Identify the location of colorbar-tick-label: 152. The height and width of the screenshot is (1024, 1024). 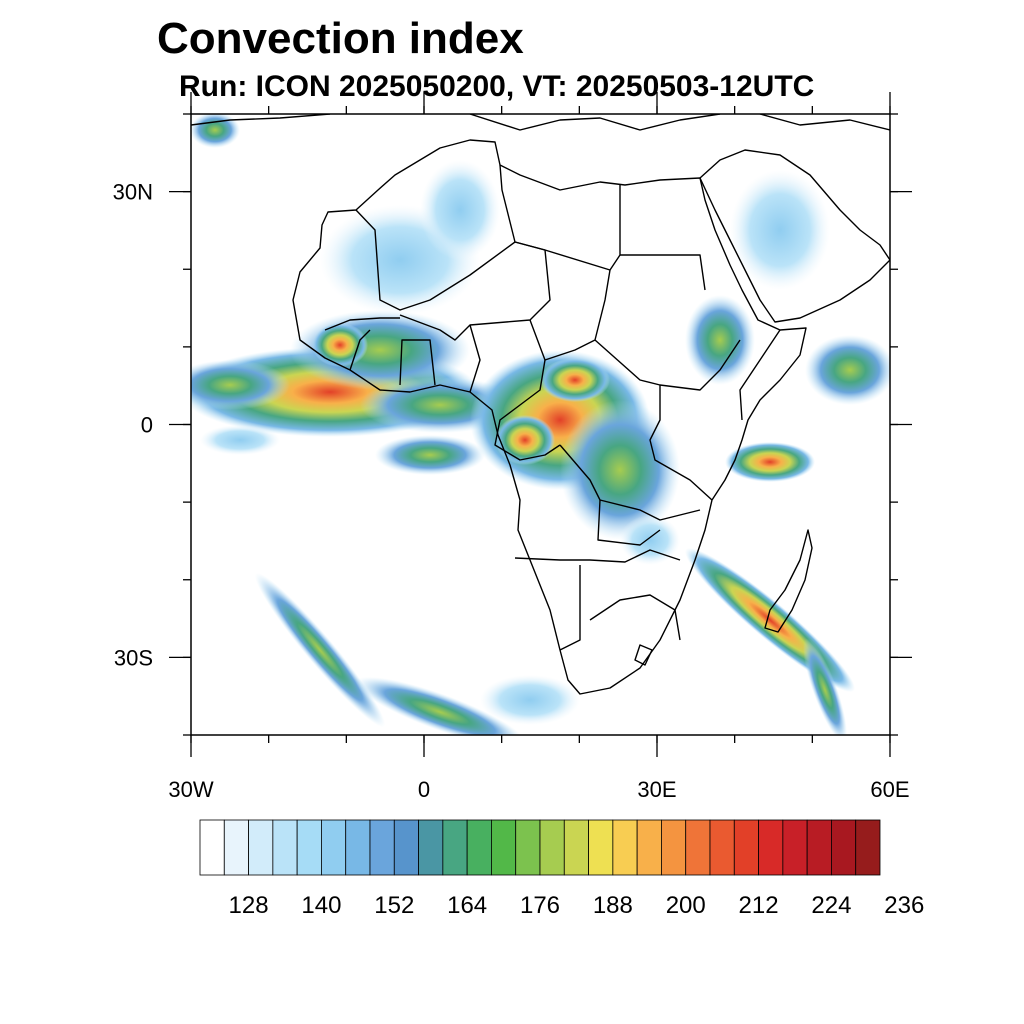
(394, 905).